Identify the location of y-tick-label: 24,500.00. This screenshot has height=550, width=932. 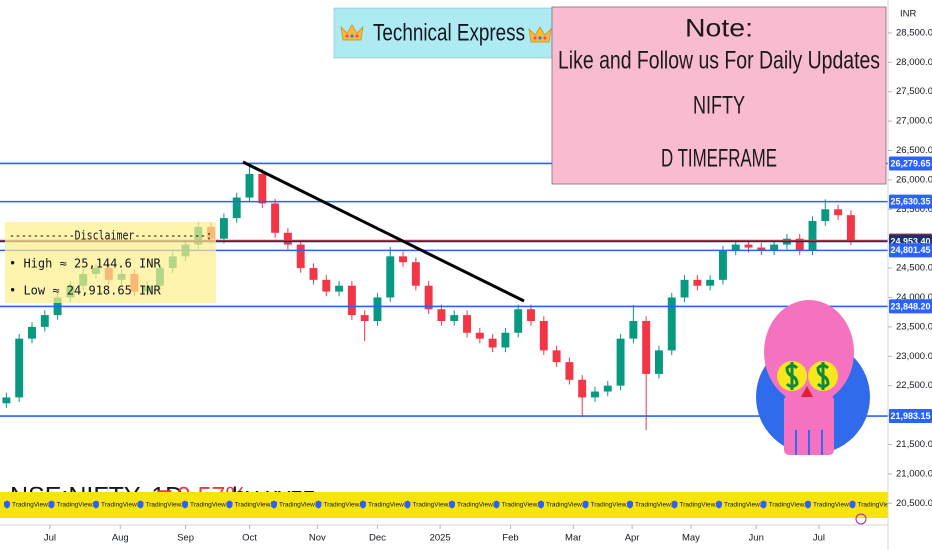
(914, 268).